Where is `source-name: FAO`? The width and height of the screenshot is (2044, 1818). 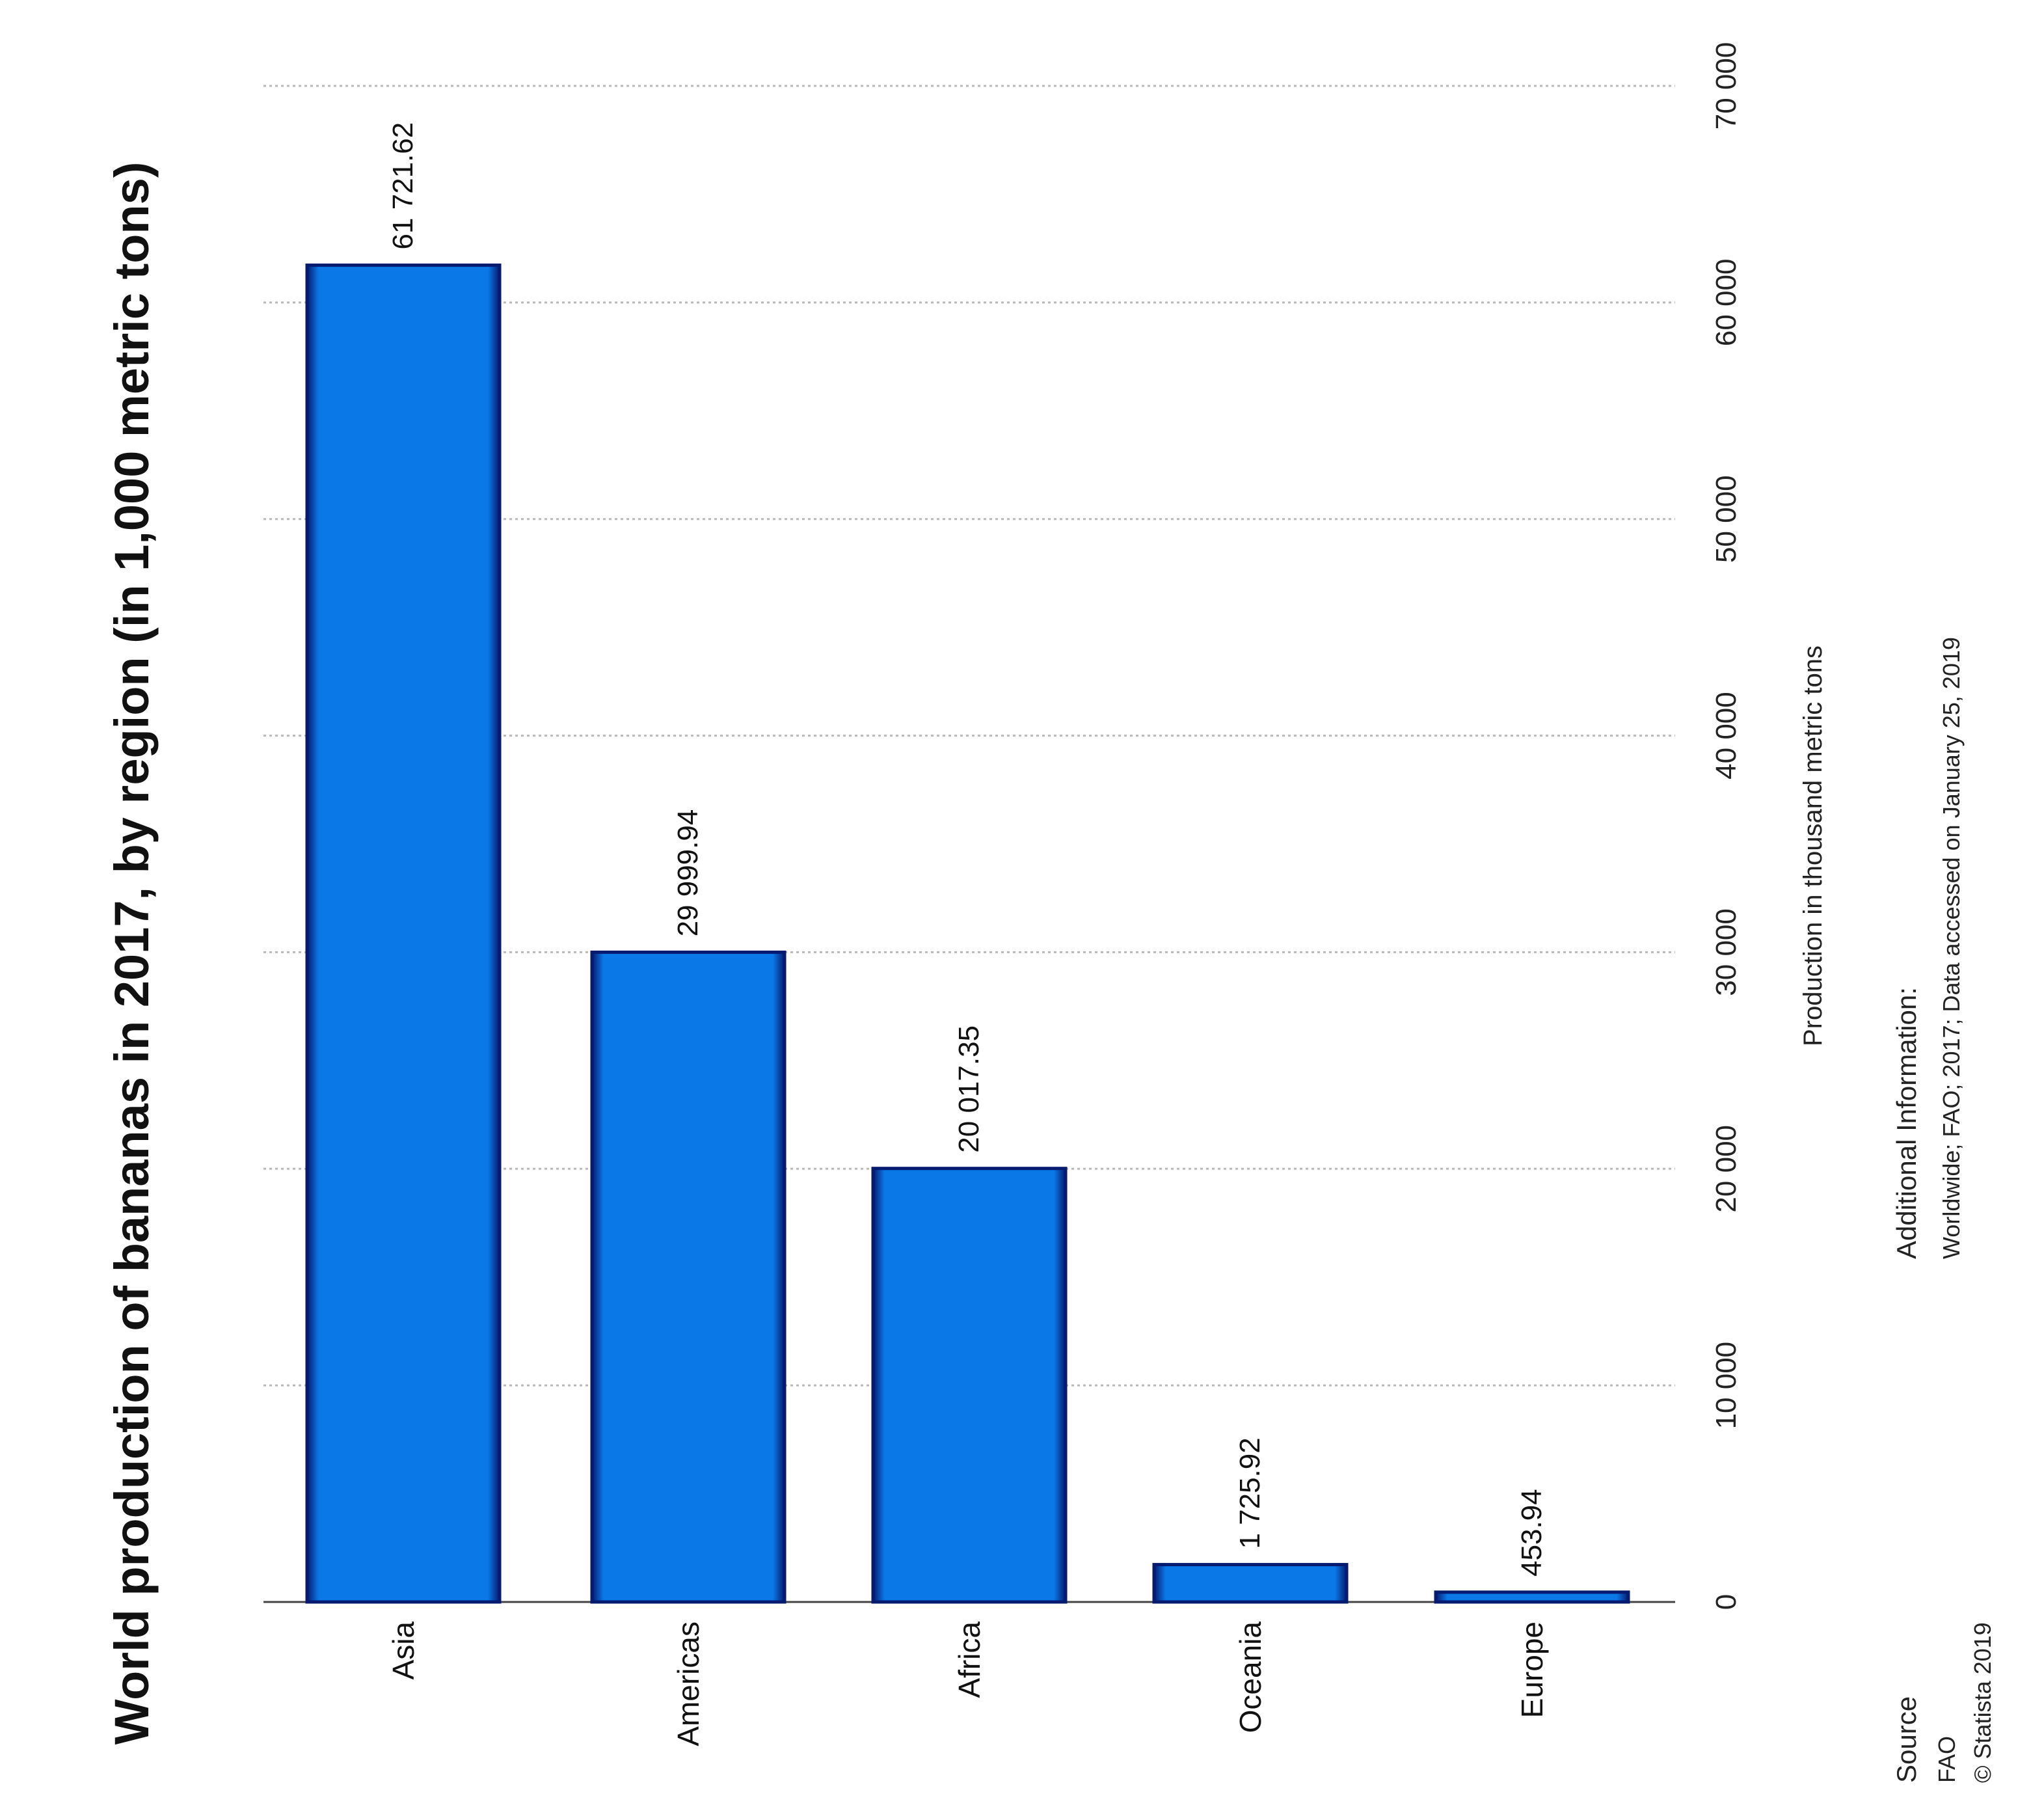 source-name: FAO is located at coordinates (1946, 1759).